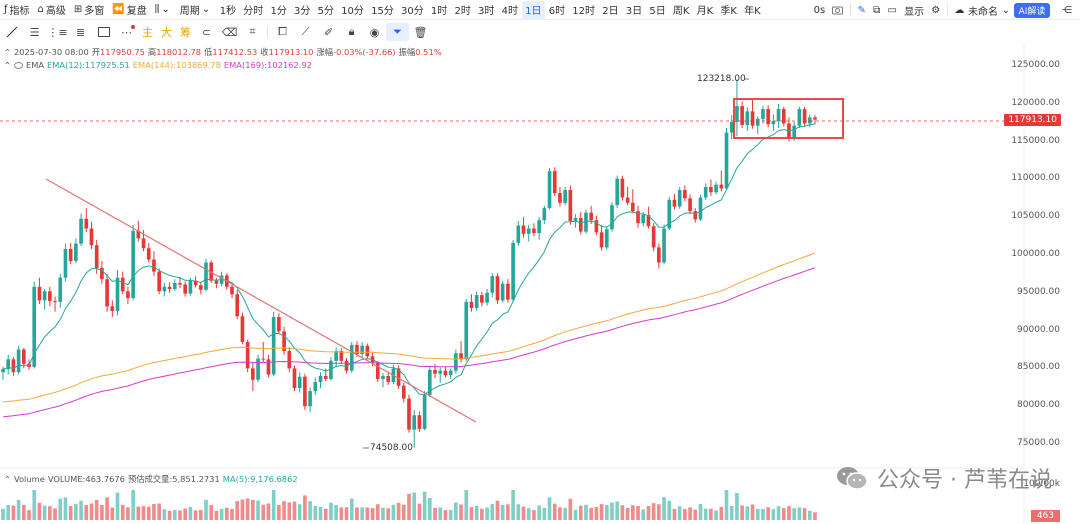 This screenshot has width=1080, height=524. I want to click on chevron-down-icon: ⌄, so click(1005, 10).